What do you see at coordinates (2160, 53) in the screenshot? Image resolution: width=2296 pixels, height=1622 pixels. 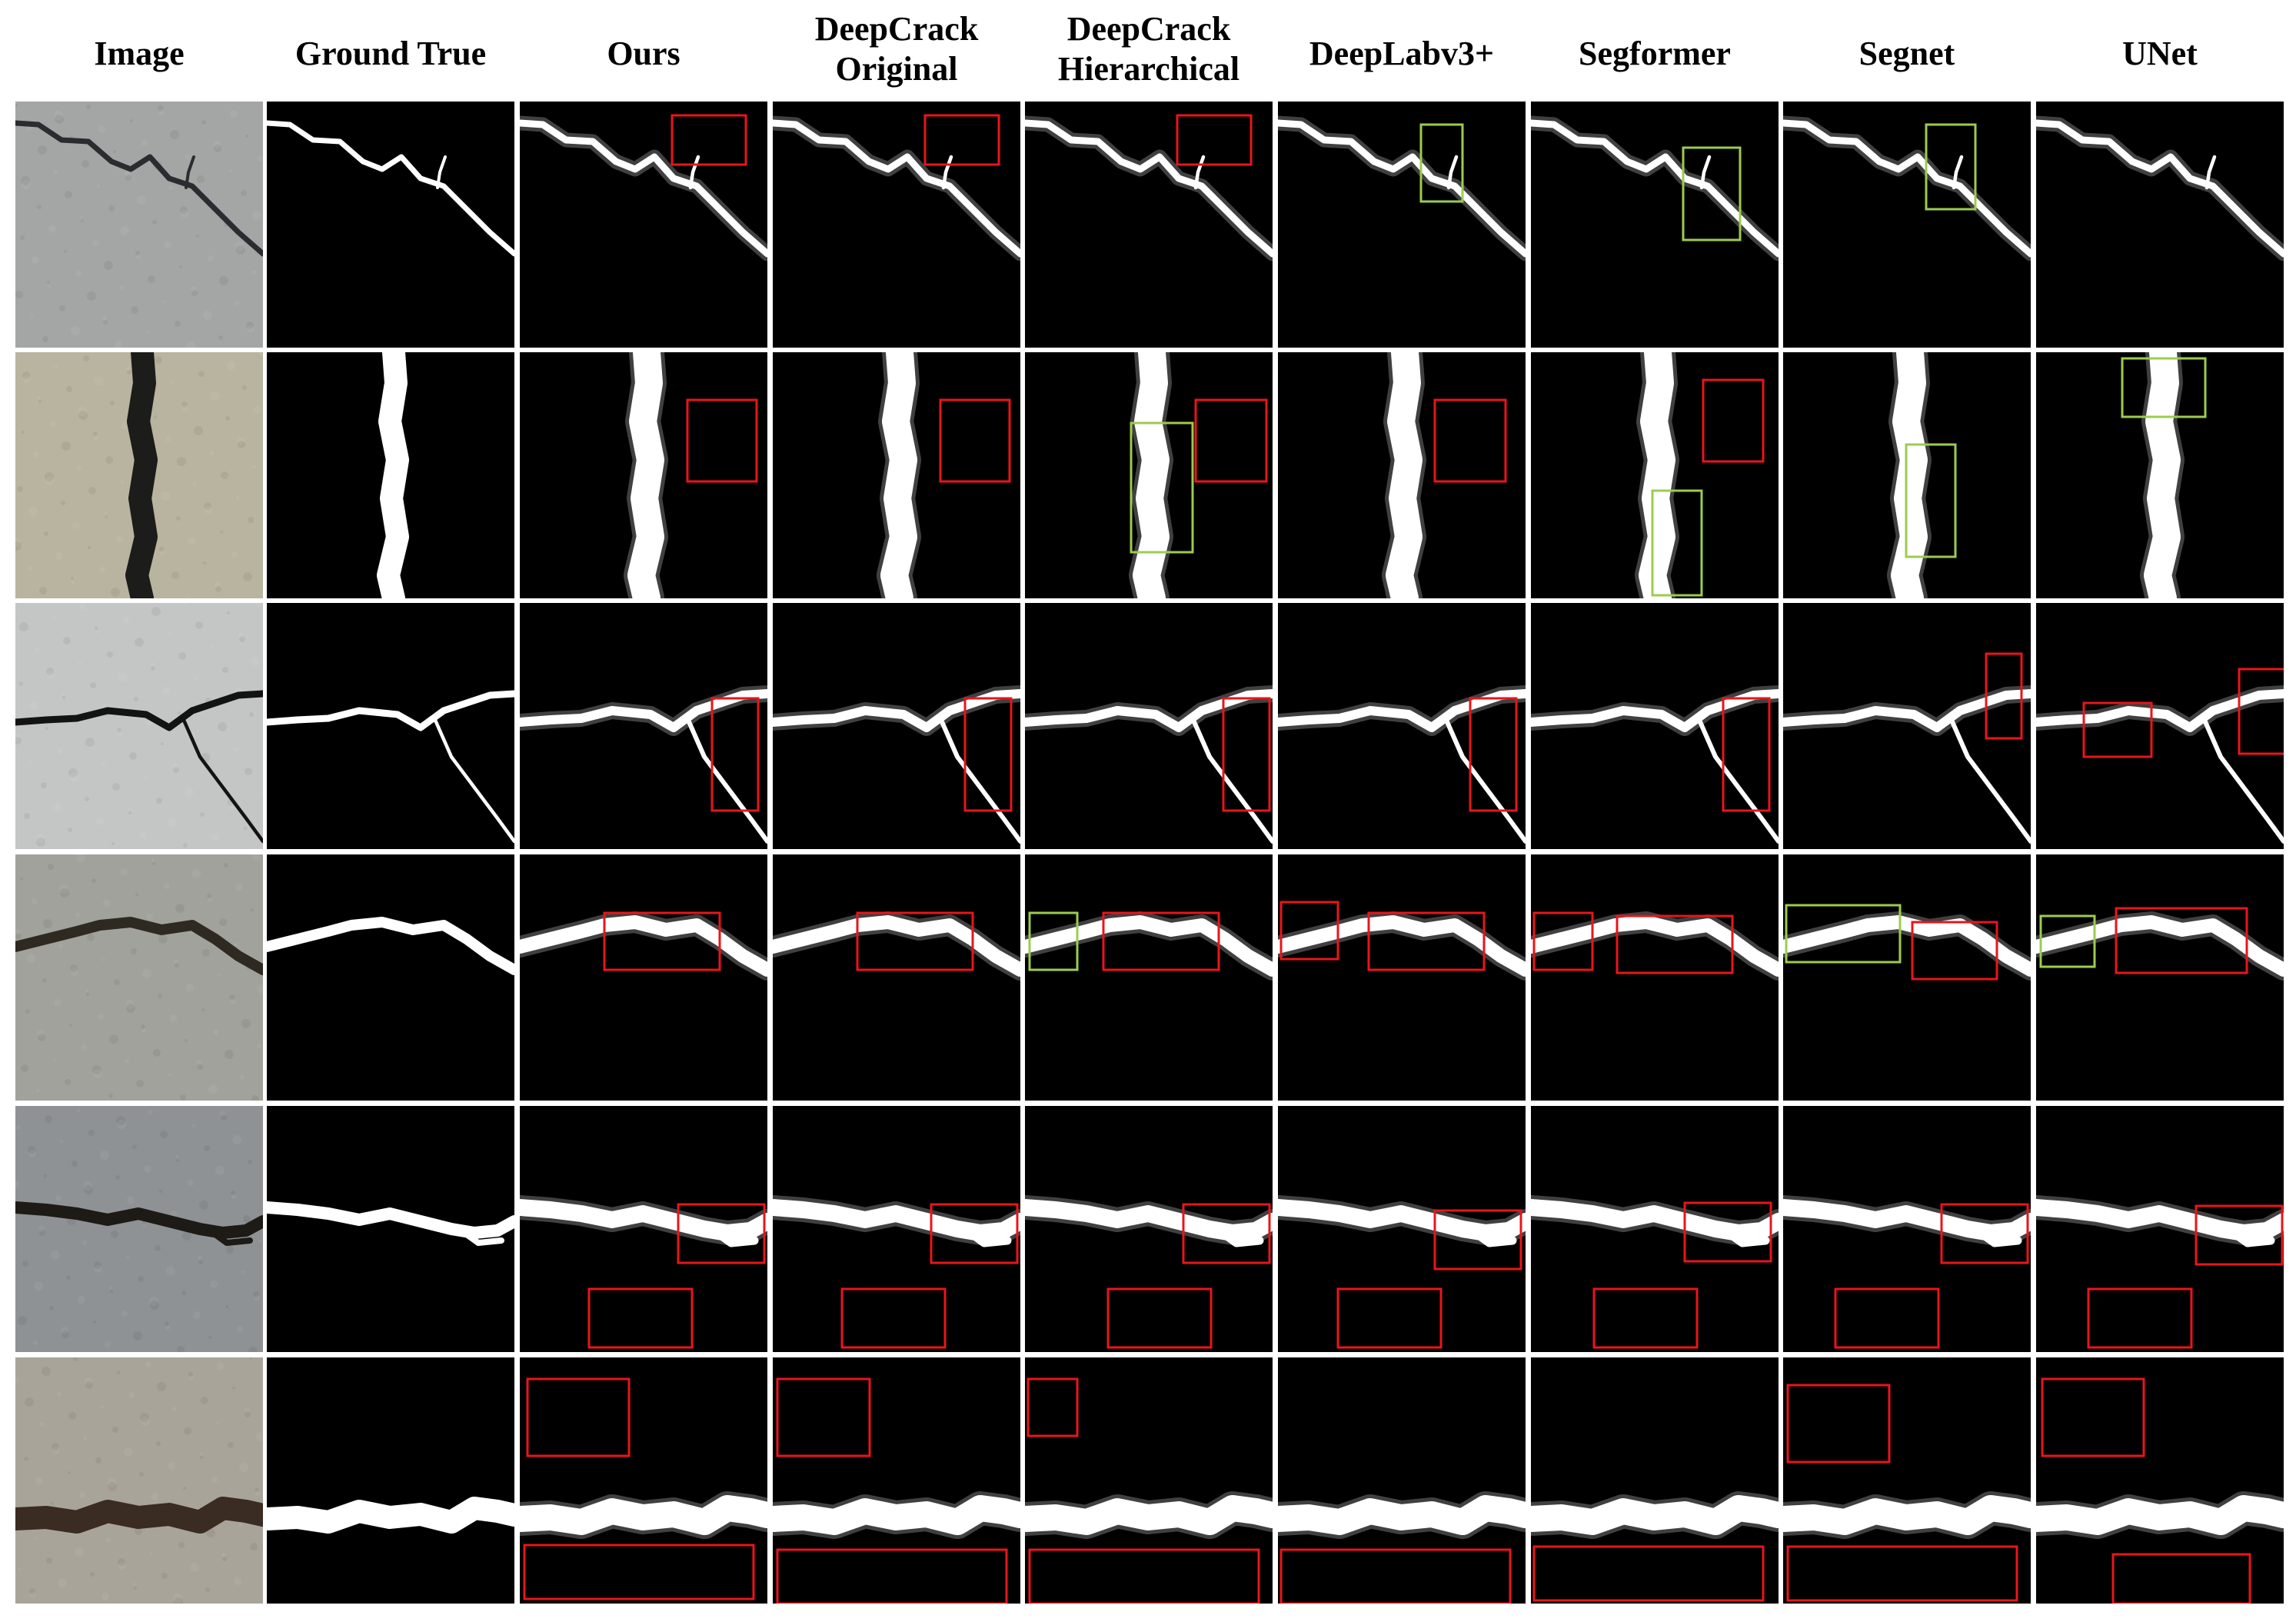 I see `column-title-unet: UNet` at bounding box center [2160, 53].